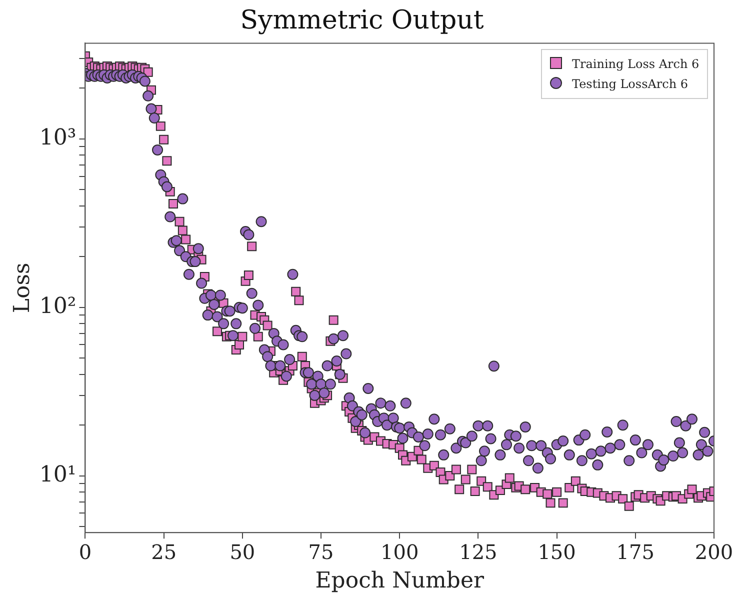 The width and height of the screenshot is (739, 595). Describe the element at coordinates (321, 552) in the screenshot. I see `x-tick-label: 75` at that location.